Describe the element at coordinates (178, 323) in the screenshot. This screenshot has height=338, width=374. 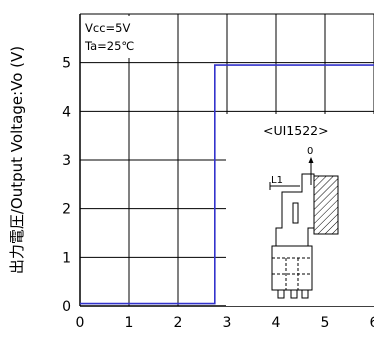
I see `x-tick-label: 2` at that location.